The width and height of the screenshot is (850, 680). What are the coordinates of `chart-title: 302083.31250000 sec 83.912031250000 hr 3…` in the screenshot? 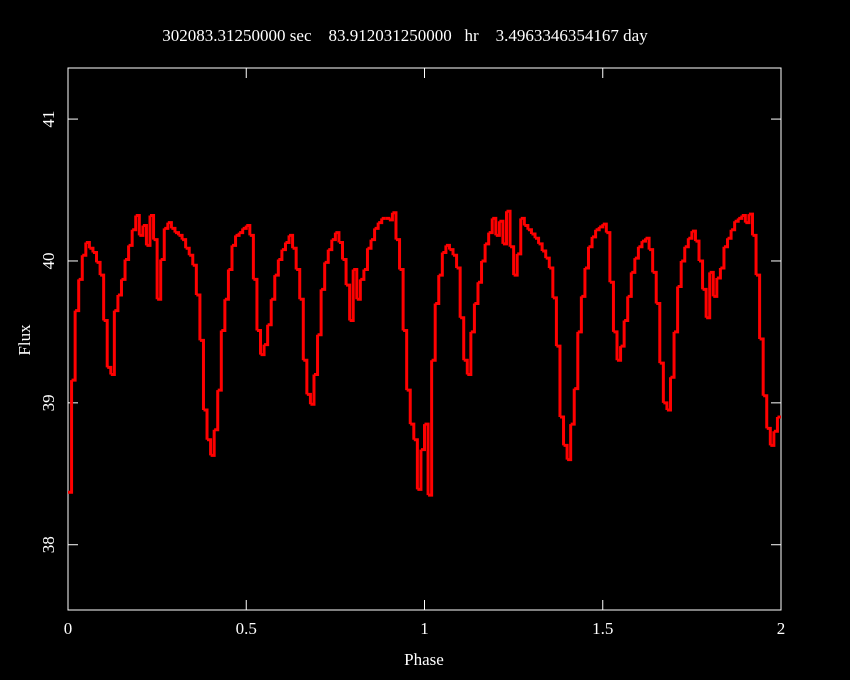 It's located at (405, 35).